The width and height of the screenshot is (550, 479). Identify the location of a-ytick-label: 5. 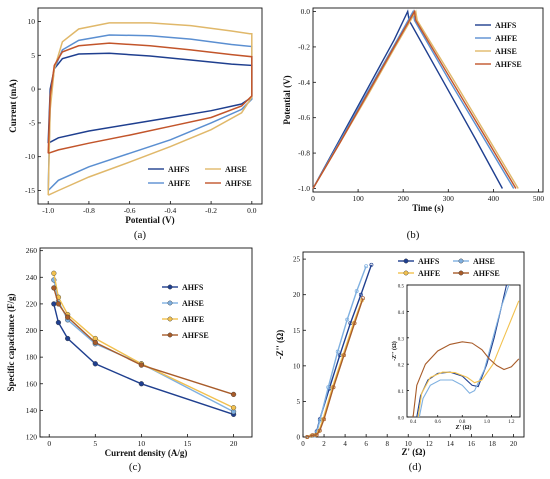
(33, 55).